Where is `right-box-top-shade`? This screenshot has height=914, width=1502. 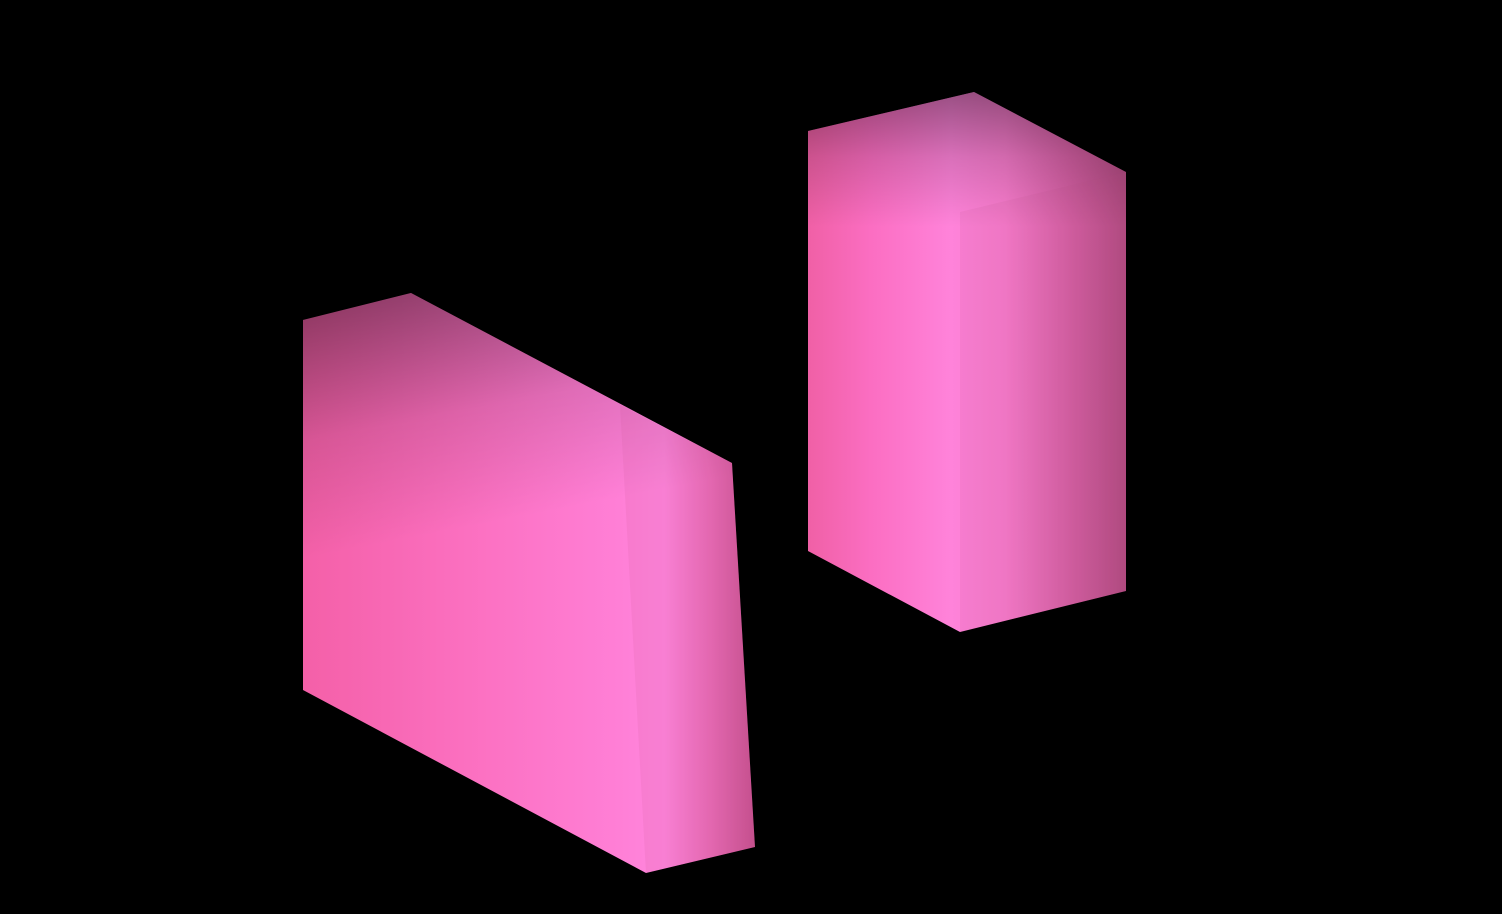
right-box-top-shade is located at coordinates (967, 362).